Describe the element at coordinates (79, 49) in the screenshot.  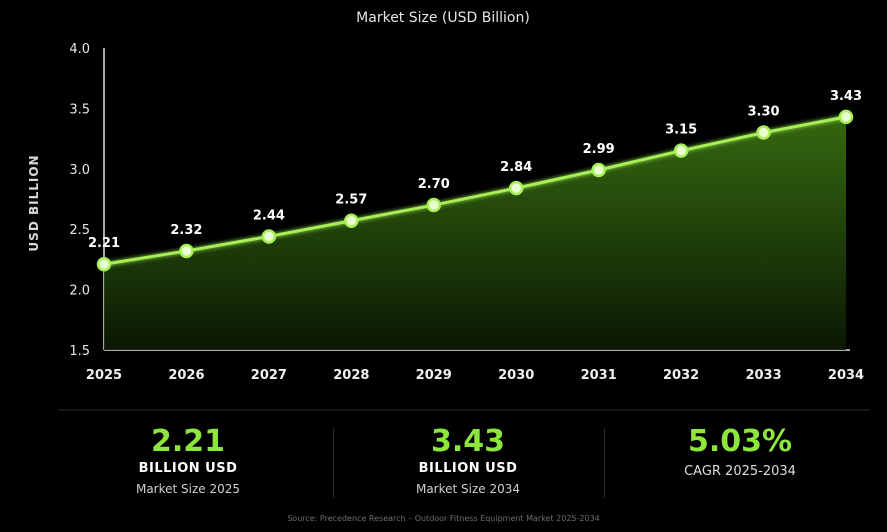
I see `y-tick-label: 4.0` at that location.